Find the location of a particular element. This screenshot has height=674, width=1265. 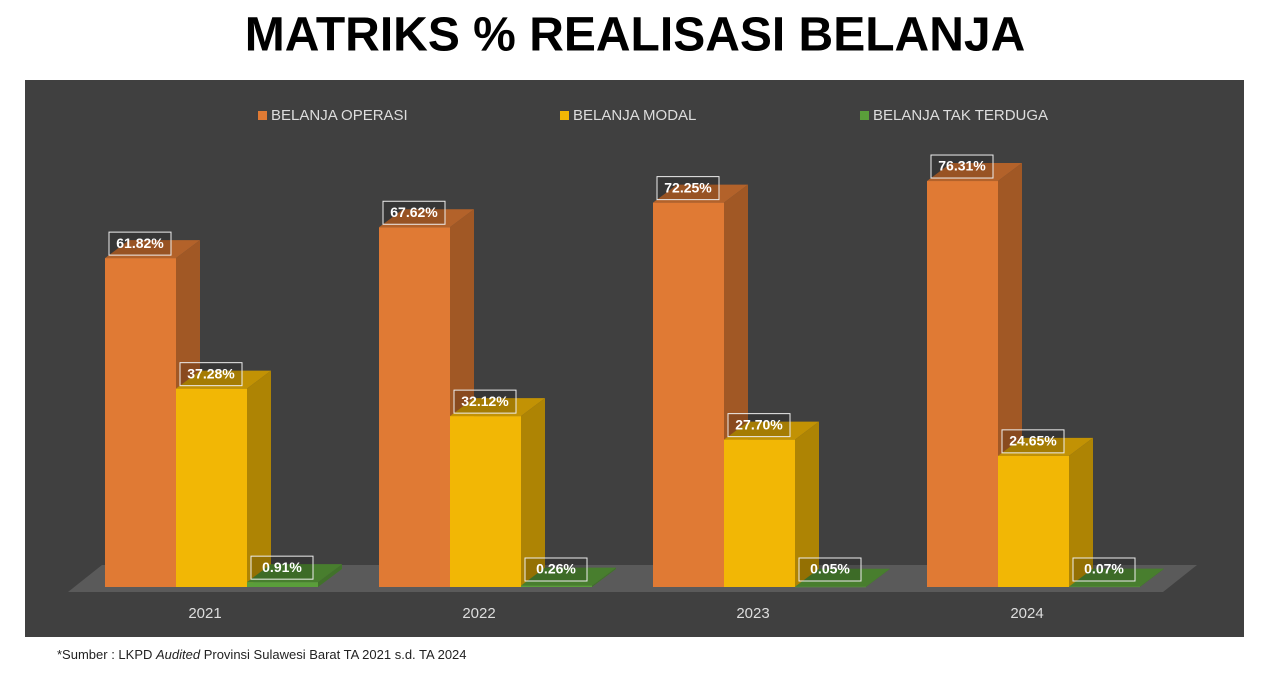

data-label: 0.05% is located at coordinates (830, 569).